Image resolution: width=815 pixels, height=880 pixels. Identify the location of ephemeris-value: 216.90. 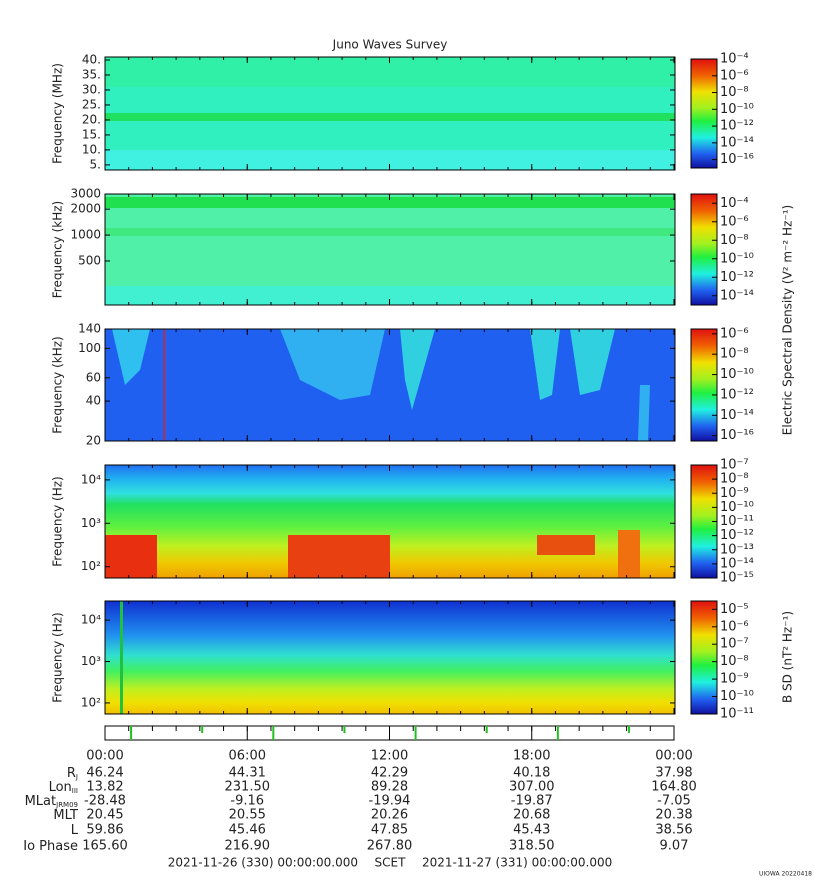
(248, 846).